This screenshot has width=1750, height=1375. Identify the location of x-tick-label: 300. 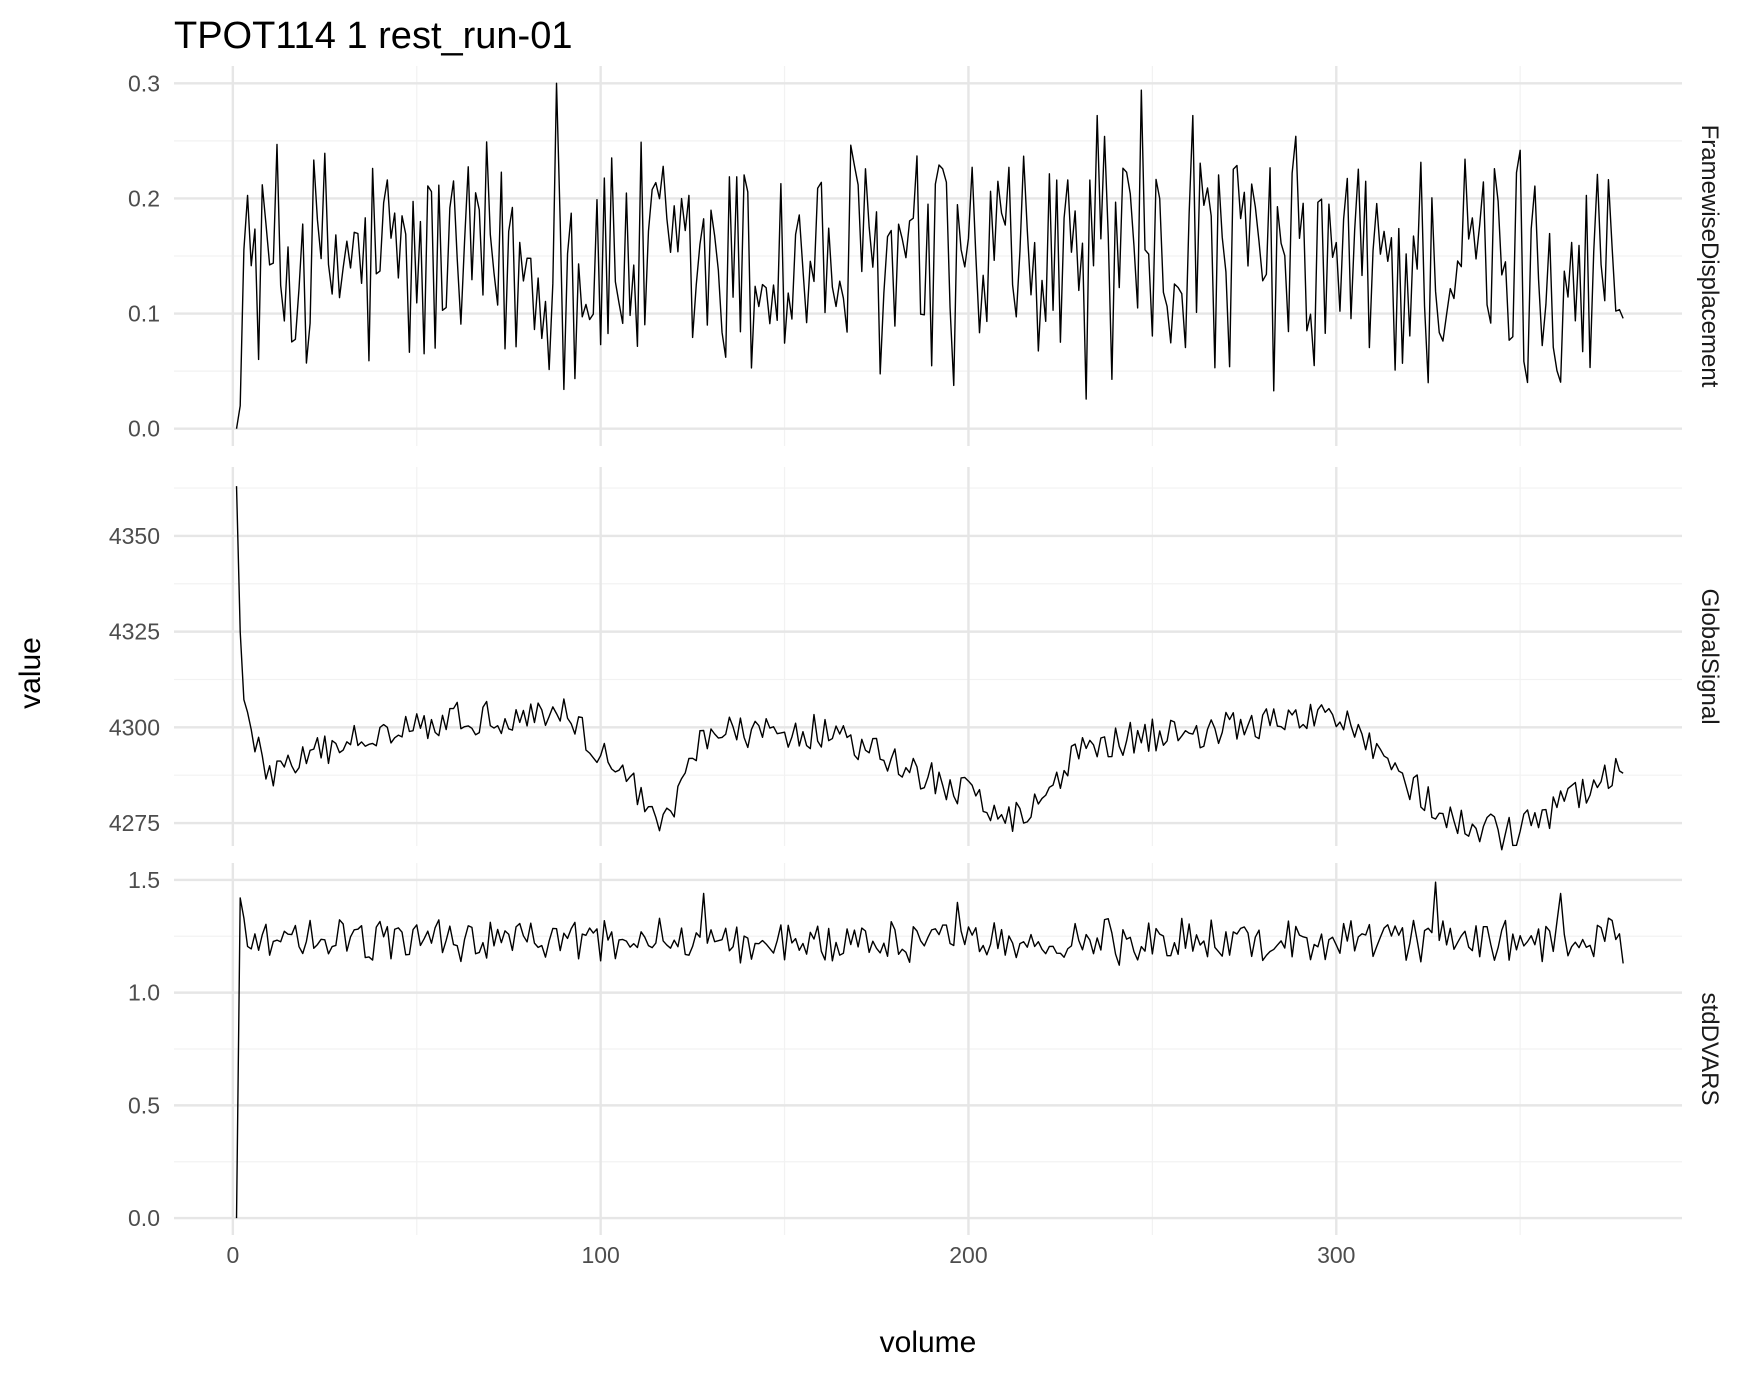
(1336, 1255).